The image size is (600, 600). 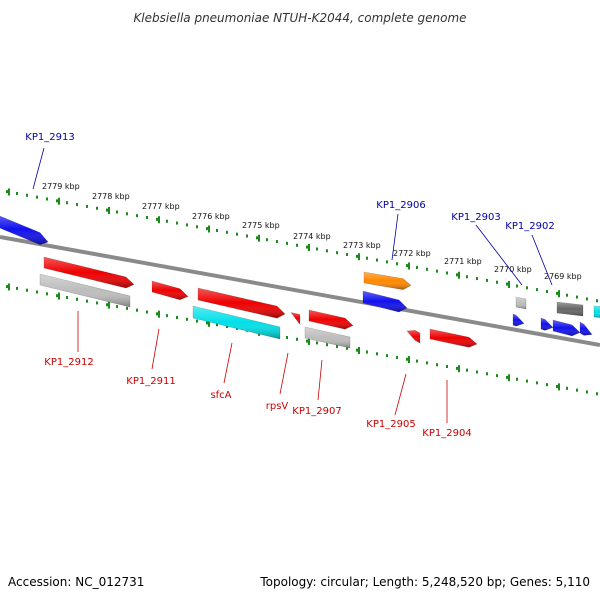 I want to click on ruler-tick-label: 2779 kbp, so click(x=61, y=186).